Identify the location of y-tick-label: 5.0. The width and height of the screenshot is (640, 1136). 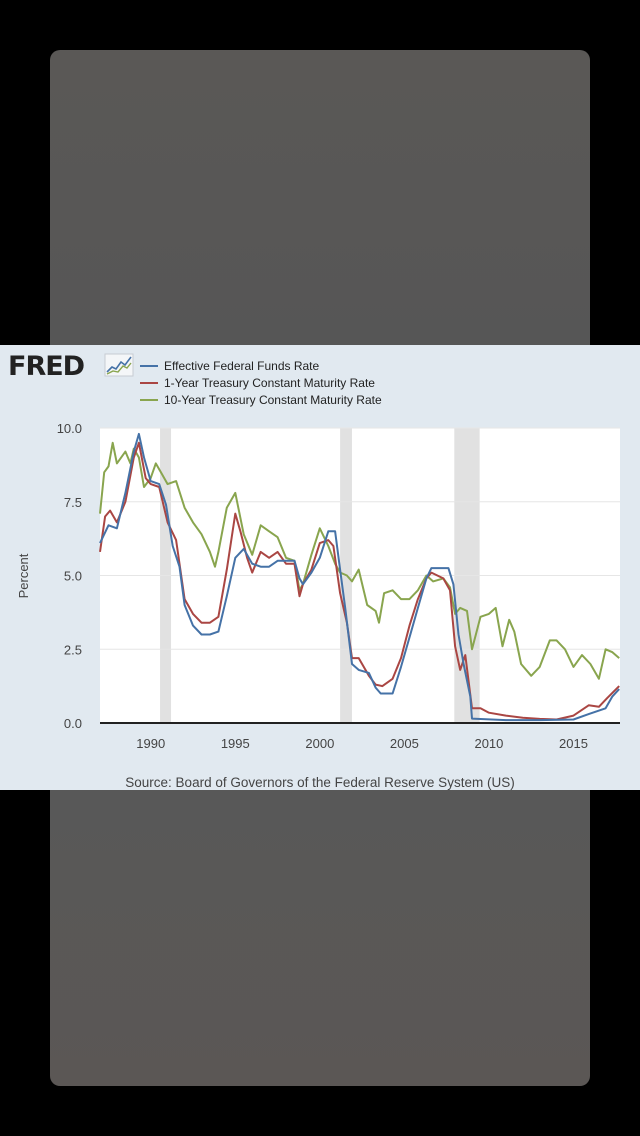
(73, 576).